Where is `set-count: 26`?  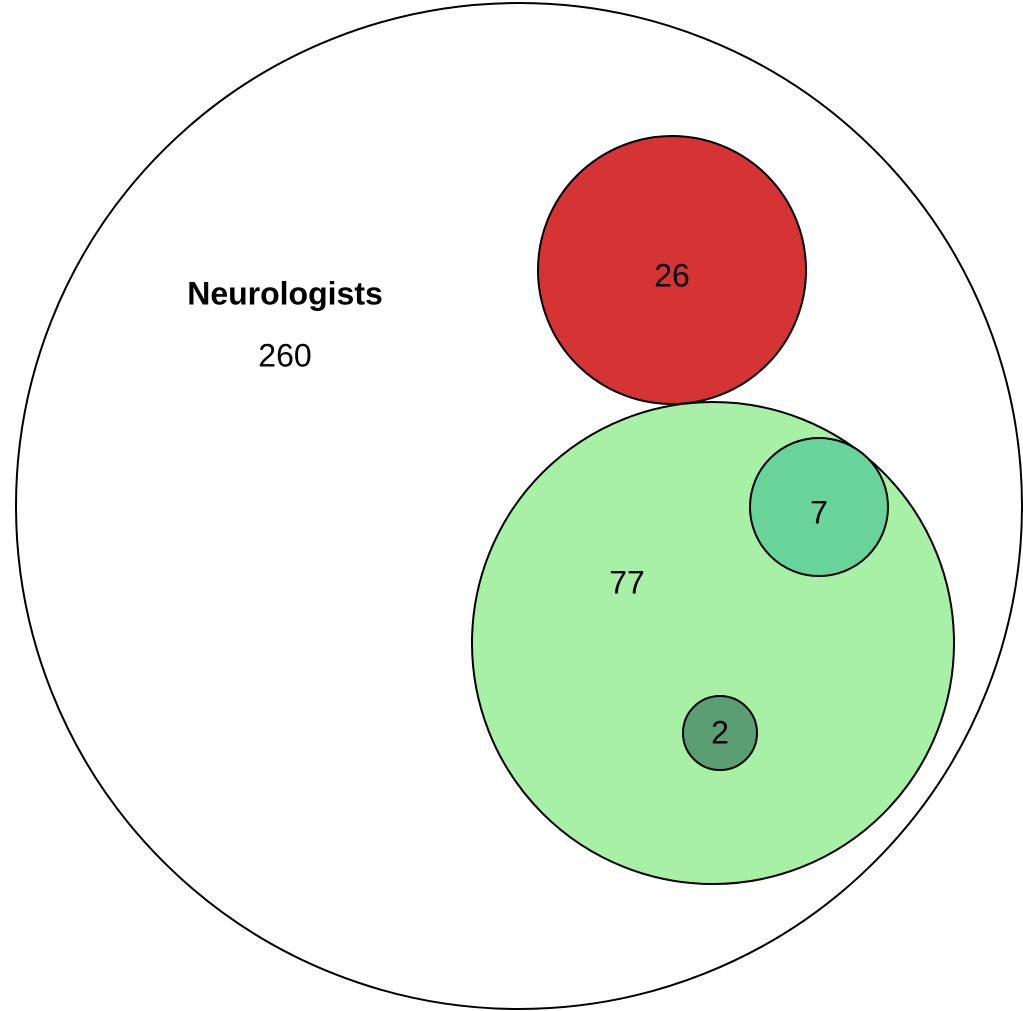
set-count: 26 is located at coordinates (672, 275).